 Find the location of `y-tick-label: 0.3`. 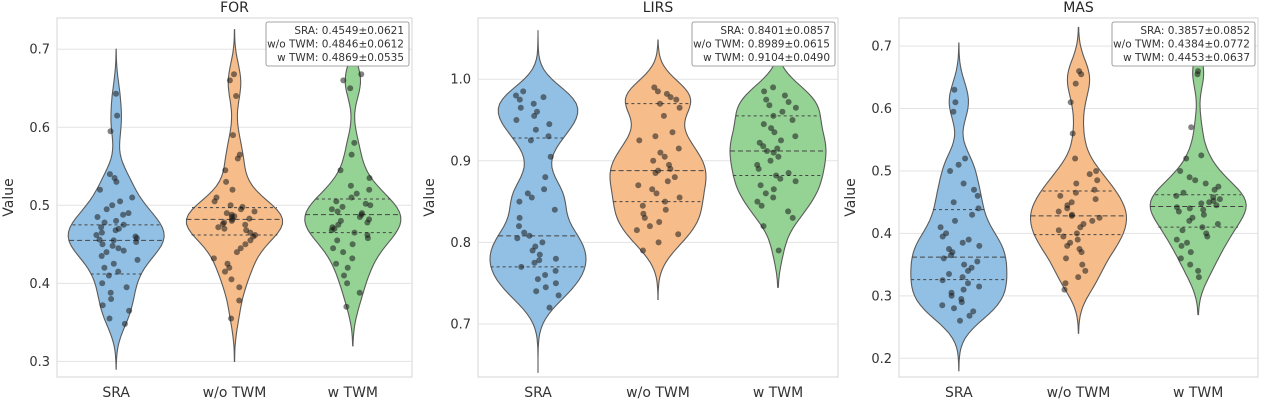

y-tick-label: 0.3 is located at coordinates (881, 296).